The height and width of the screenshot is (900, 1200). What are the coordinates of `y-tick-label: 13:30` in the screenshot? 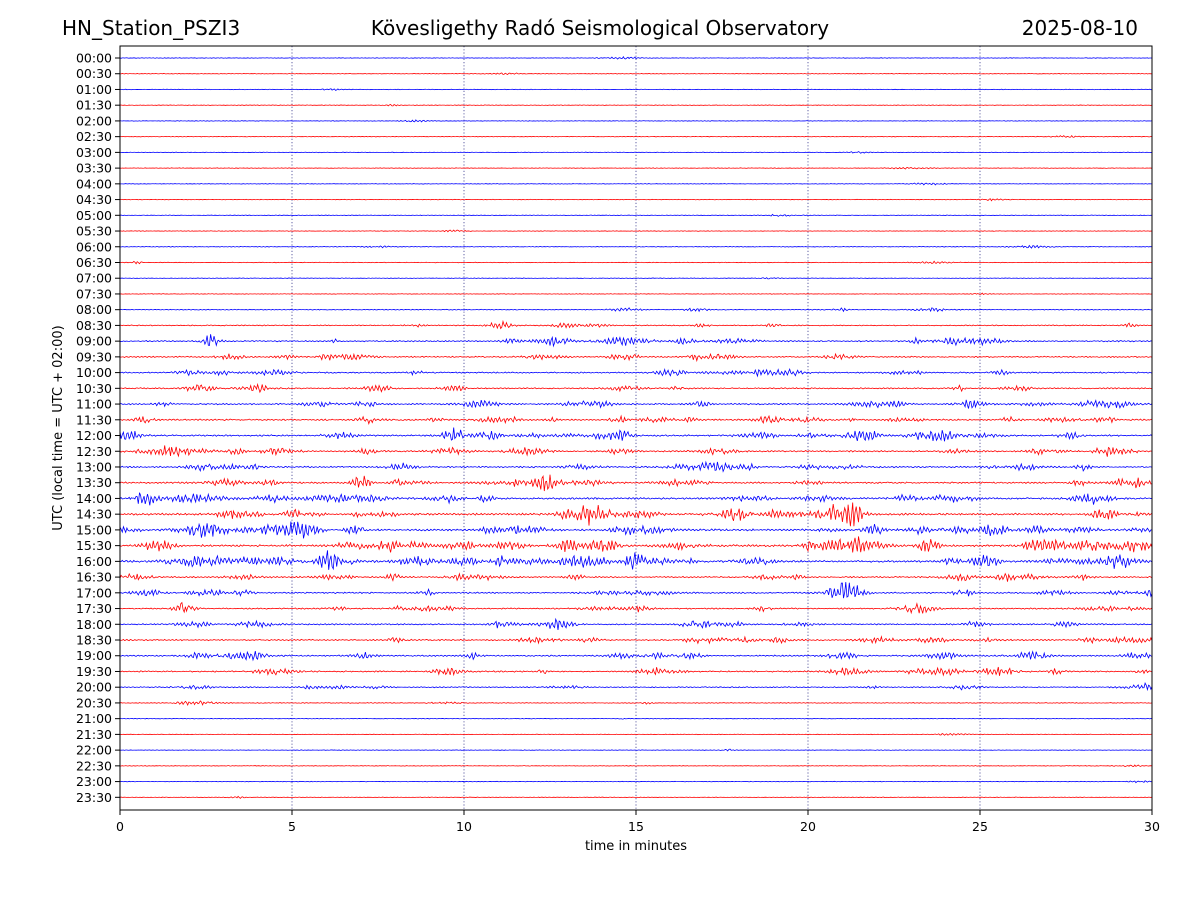 It's located at (94, 482).